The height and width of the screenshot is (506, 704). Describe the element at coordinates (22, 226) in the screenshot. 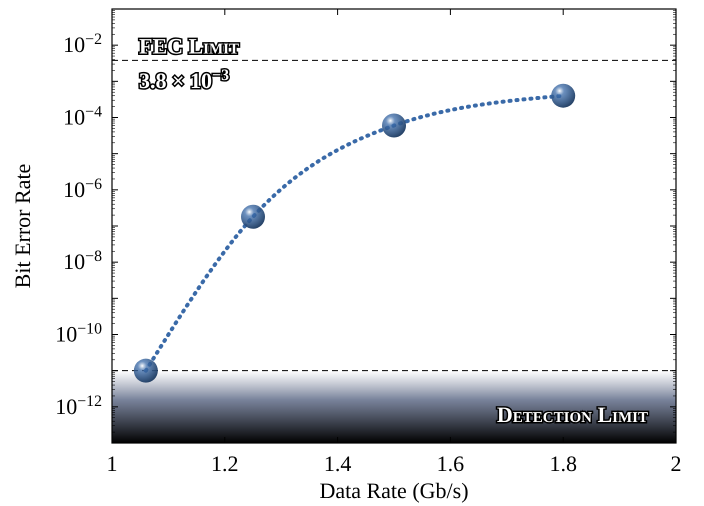

I see `y-axis-title: Bit Error Rate` at that location.